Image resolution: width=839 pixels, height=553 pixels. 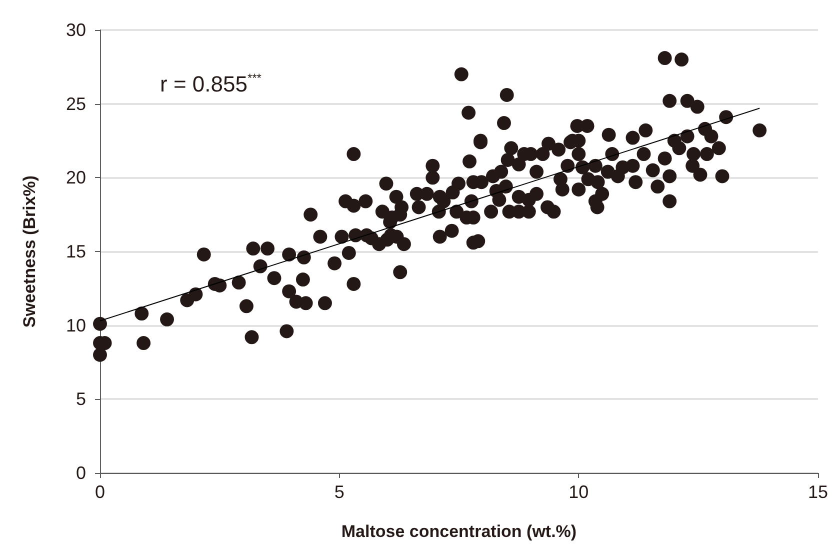 What do you see at coordinates (76, 30) in the screenshot?
I see `y-tick-label: 30` at bounding box center [76, 30].